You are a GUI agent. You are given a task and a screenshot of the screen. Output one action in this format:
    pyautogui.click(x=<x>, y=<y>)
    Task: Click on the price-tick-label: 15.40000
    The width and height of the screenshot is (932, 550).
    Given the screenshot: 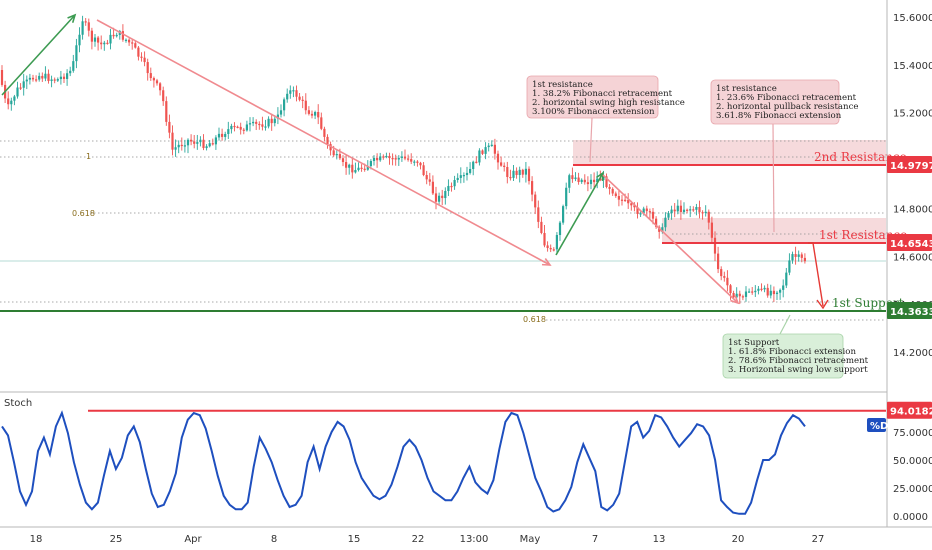 What is the action you would take?
    pyautogui.click(x=912, y=66)
    